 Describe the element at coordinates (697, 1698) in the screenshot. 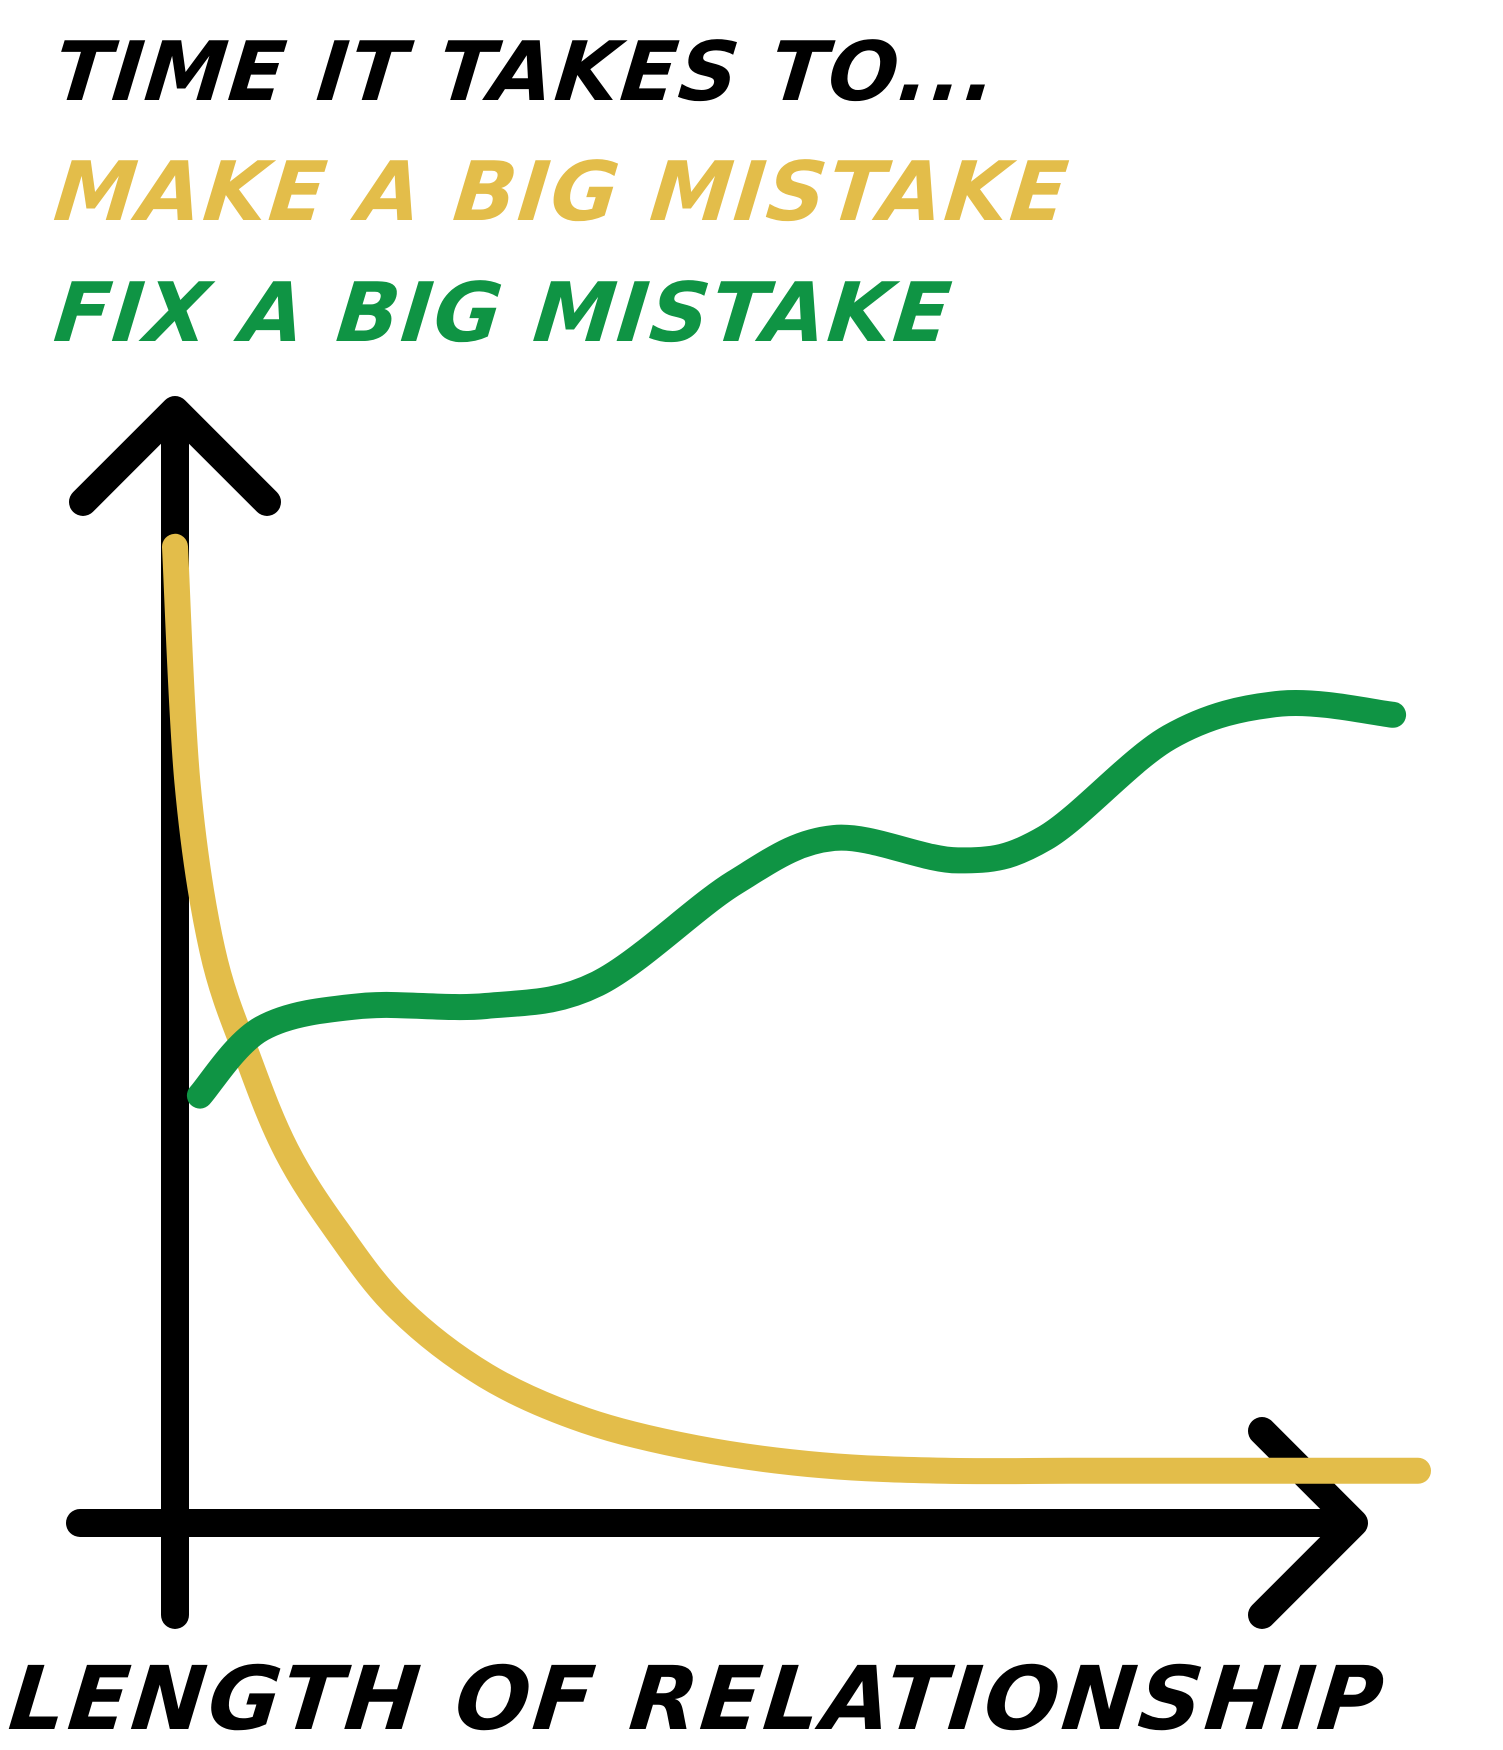

I see `x-axis-label: LENGTH OF RELATIONSHIP` at that location.